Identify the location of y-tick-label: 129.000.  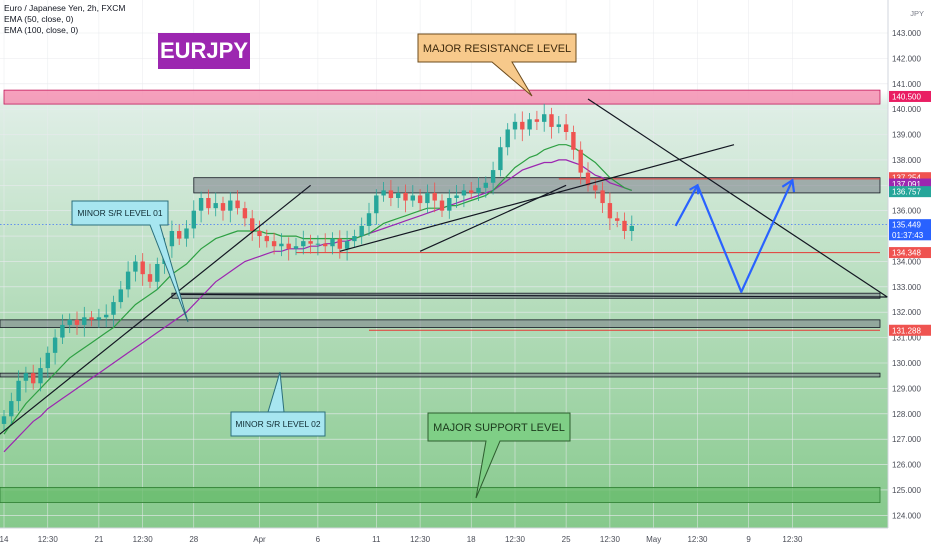
(906, 388).